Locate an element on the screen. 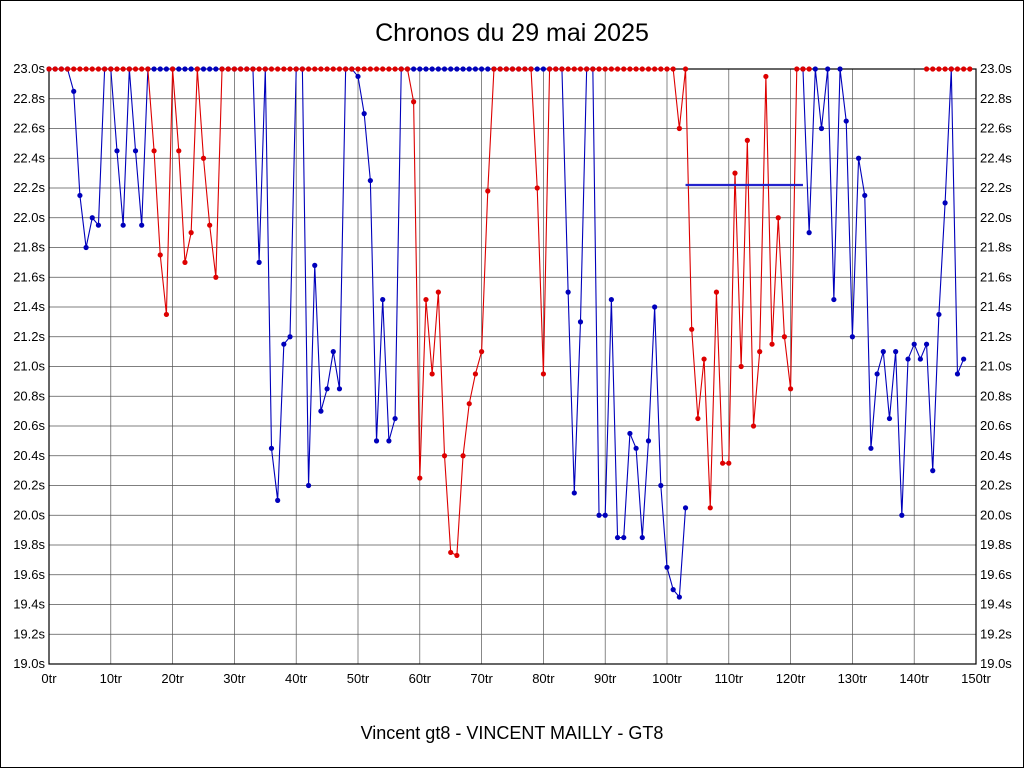 This screenshot has width=1024, height=768. x-axis-label: 30tr is located at coordinates (234, 678).